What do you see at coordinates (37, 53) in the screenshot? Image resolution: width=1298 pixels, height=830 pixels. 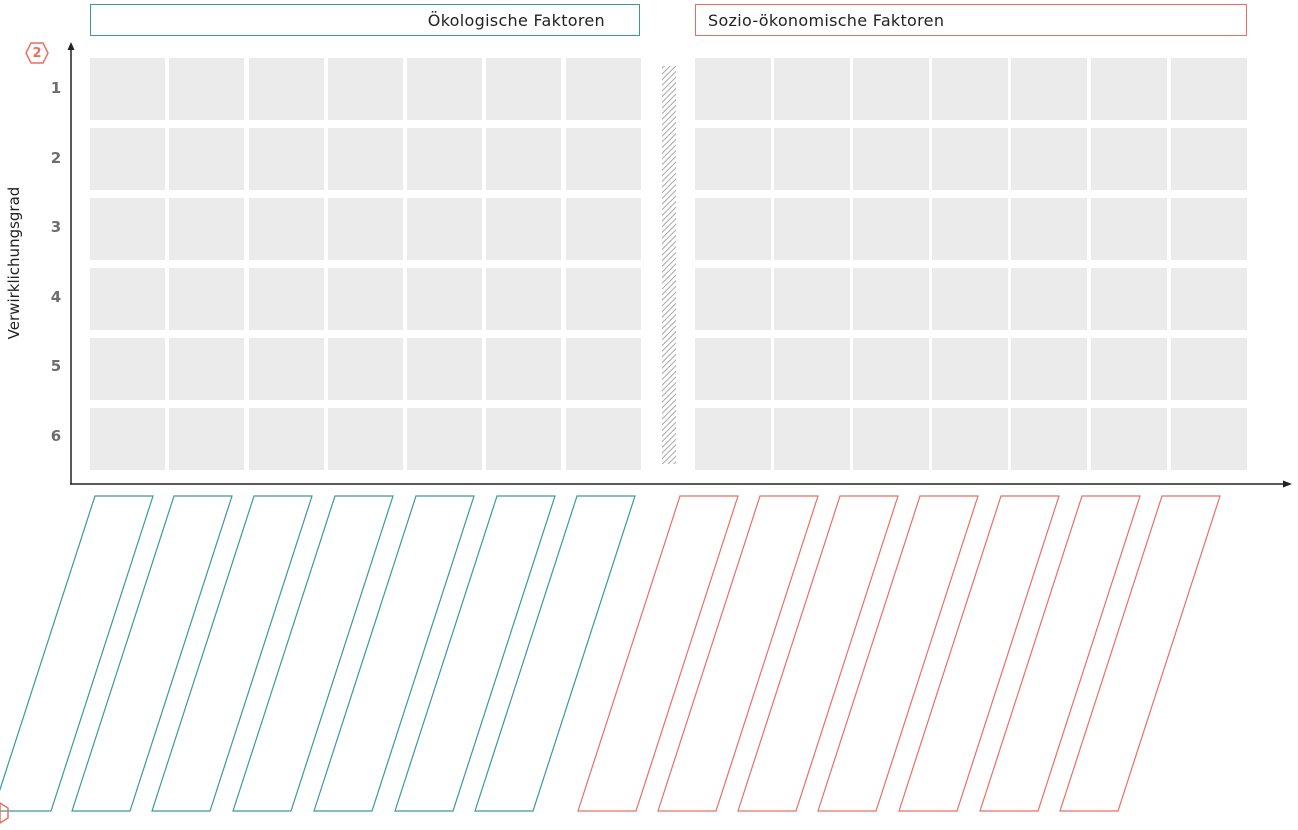 I see `hexagon-icon` at bounding box center [37, 53].